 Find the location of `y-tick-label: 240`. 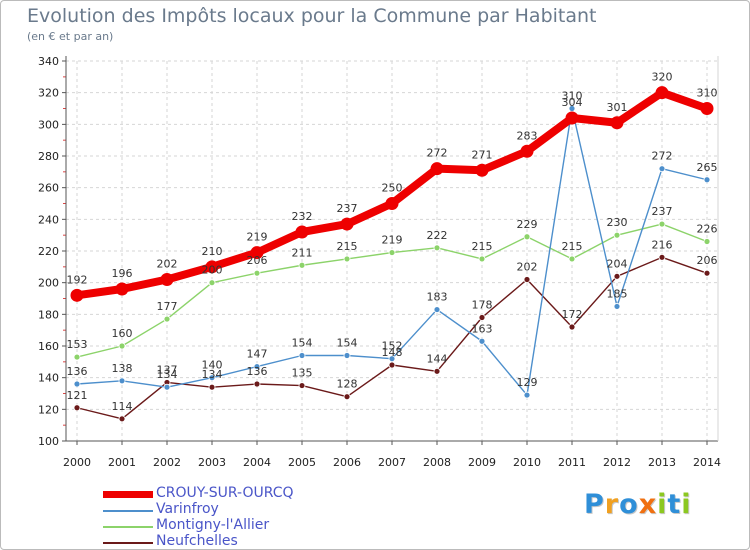

y-tick-label: 240 is located at coordinates (48, 219).